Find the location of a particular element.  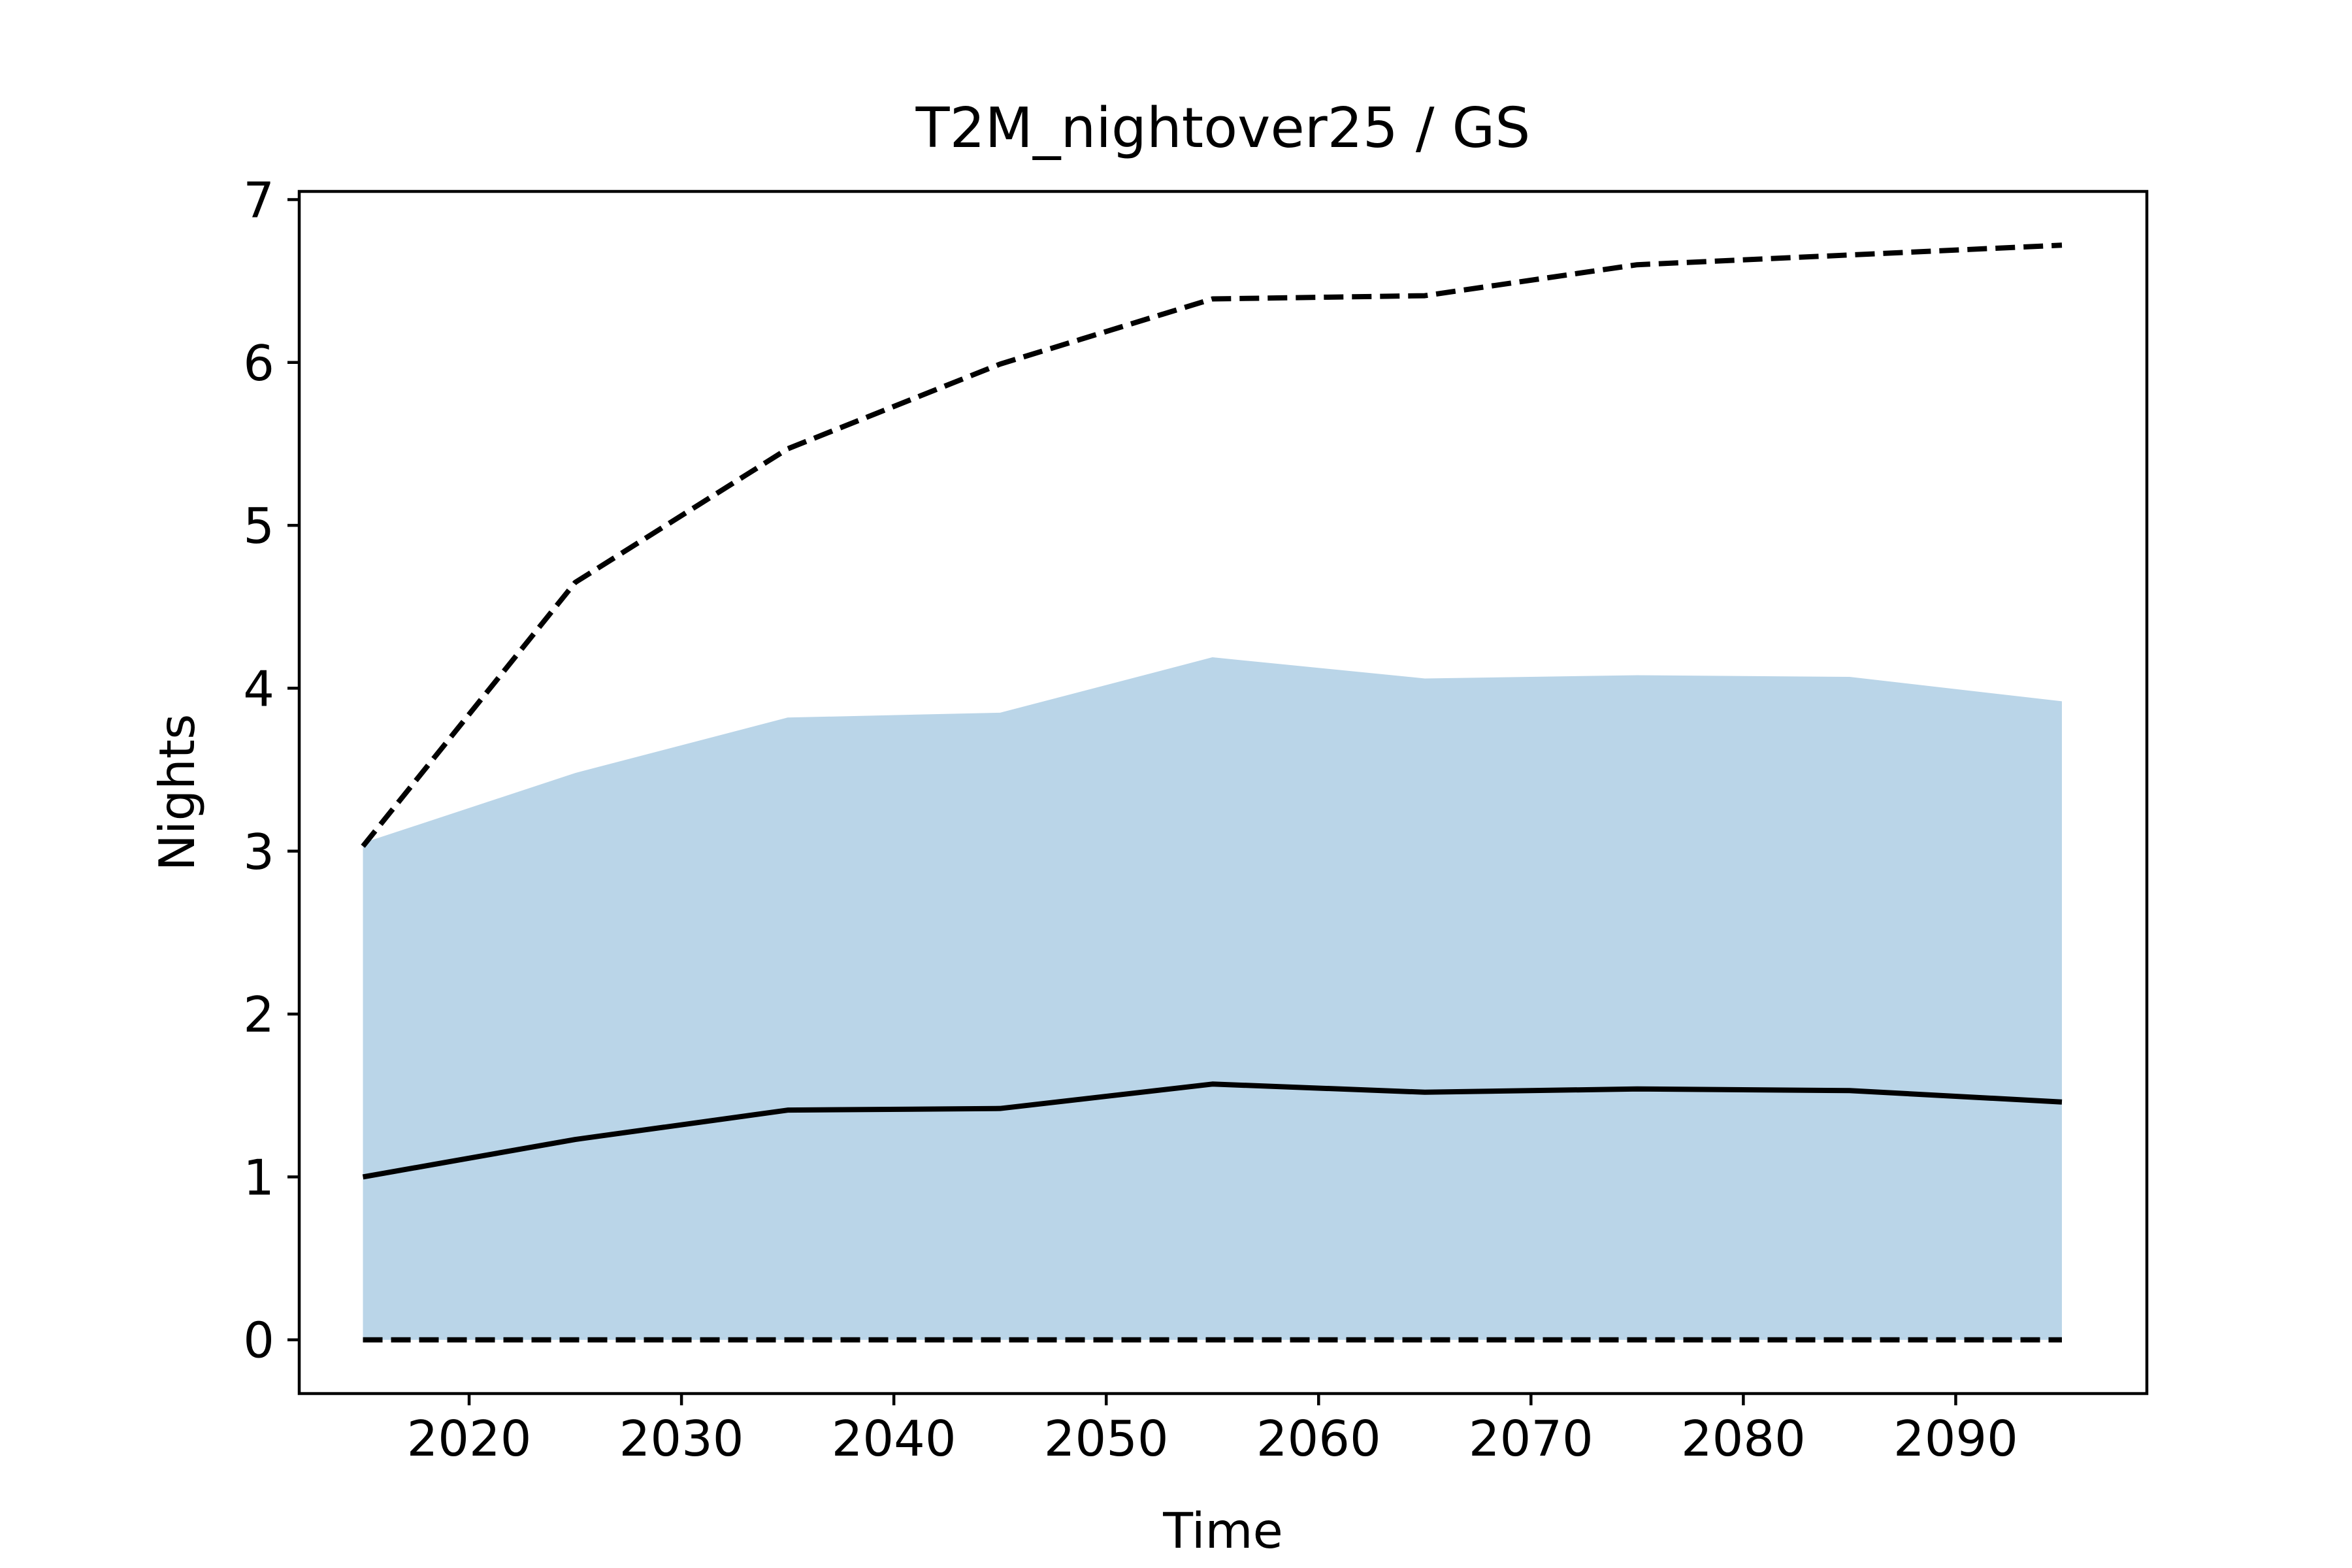

x-tick-label: 2040 is located at coordinates (894, 1438).